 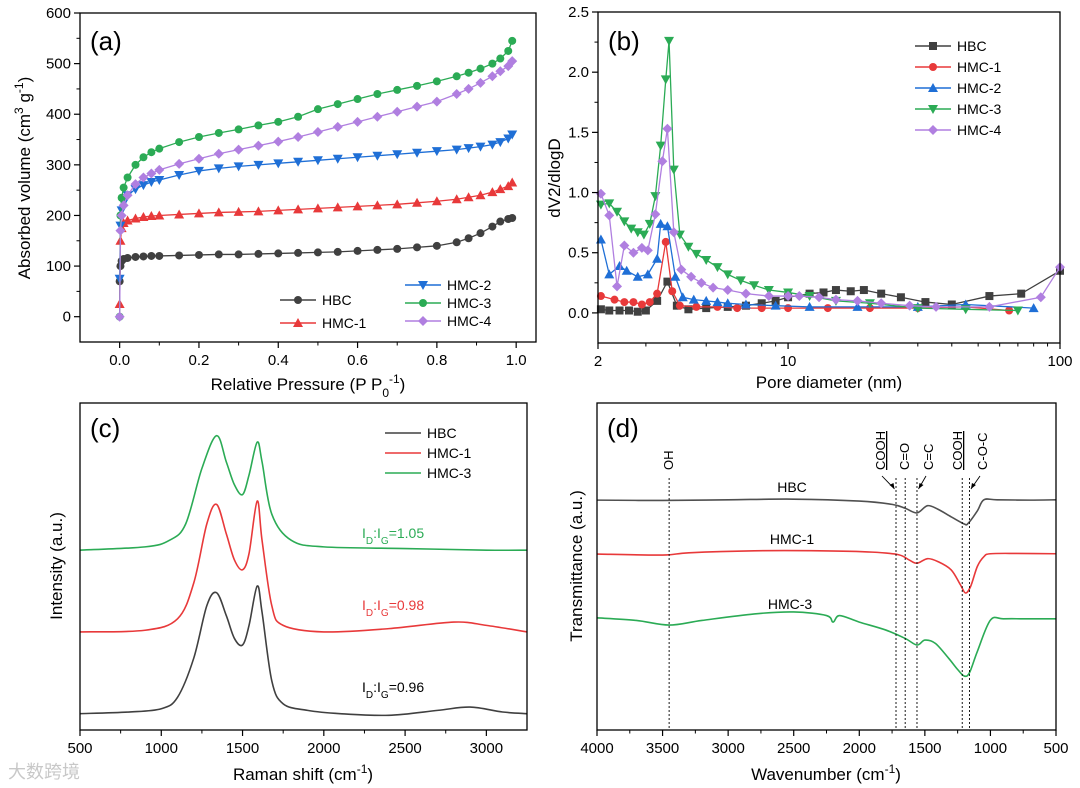 I want to click on legend-item: HBC, so click(x=421, y=433).